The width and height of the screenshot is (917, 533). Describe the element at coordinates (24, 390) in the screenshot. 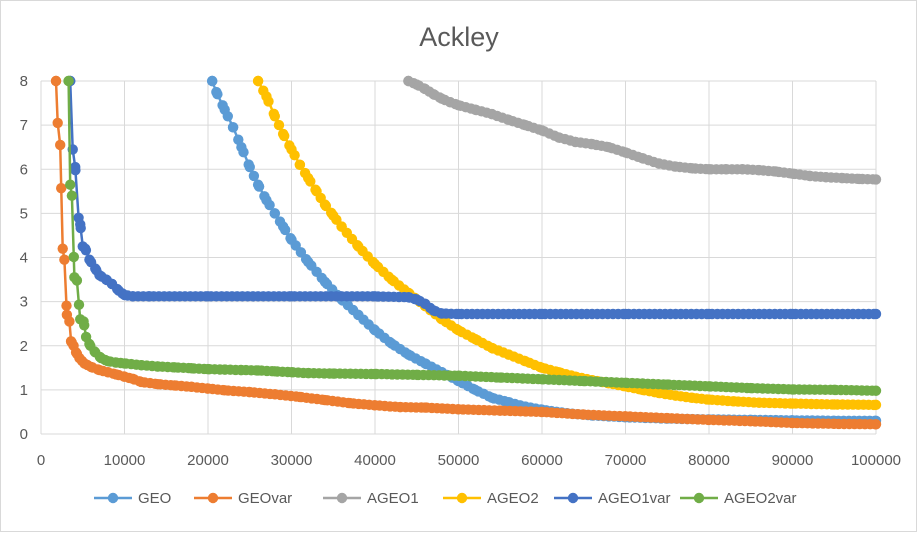

I see `y-tick-label: 1` at that location.